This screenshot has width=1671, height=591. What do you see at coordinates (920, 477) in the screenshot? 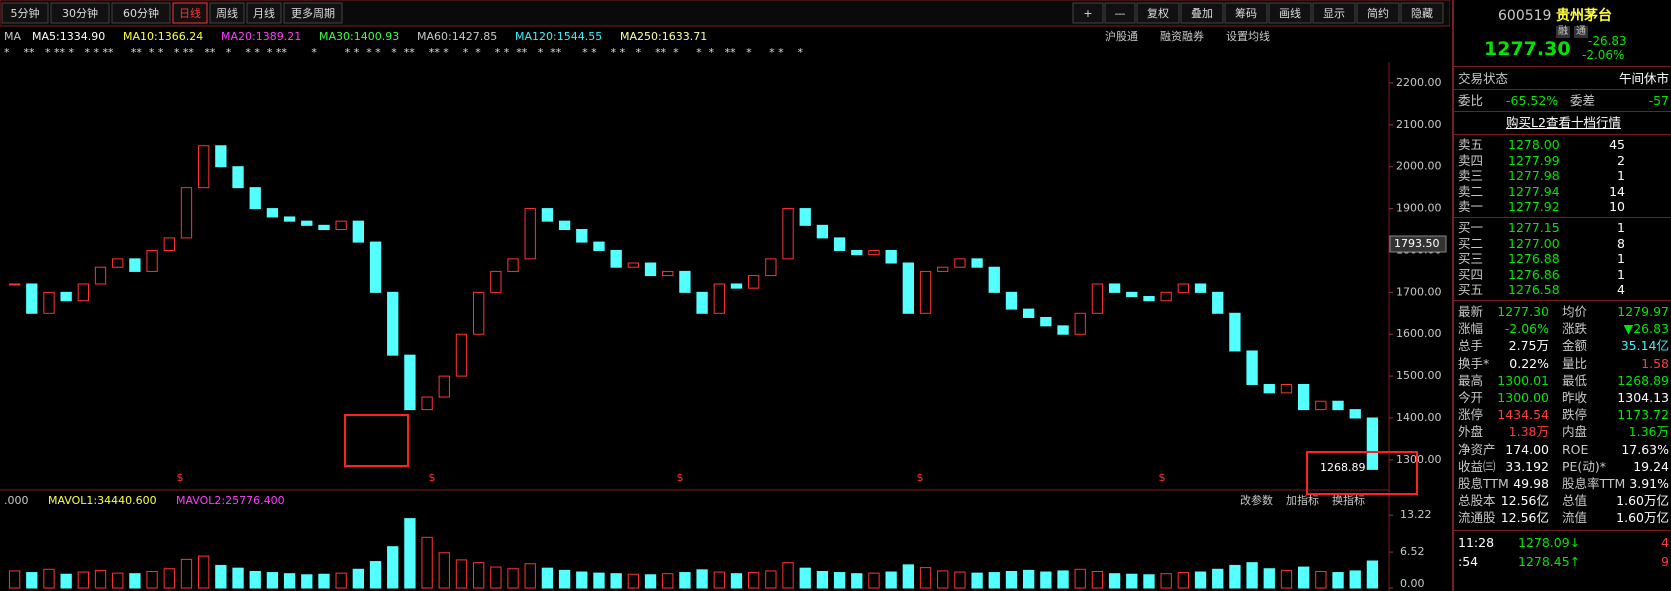
I see `dividend-marker: $` at bounding box center [920, 477].